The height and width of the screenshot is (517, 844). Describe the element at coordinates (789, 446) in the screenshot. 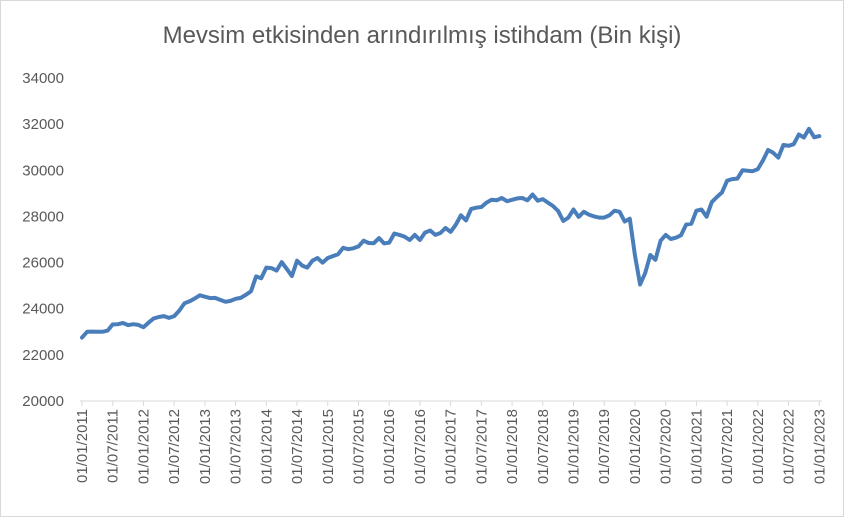

I see `x-tick-label: 01/07/2022` at that location.